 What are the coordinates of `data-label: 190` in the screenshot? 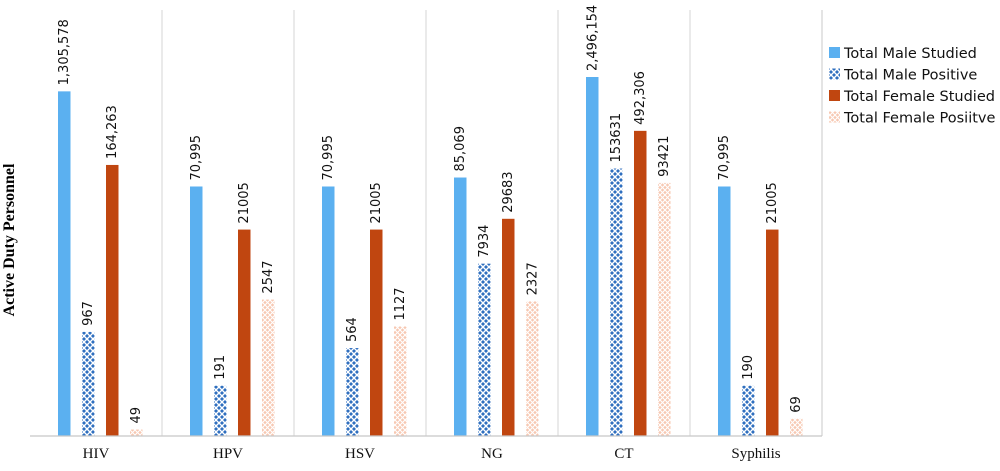 It's located at (748, 367).